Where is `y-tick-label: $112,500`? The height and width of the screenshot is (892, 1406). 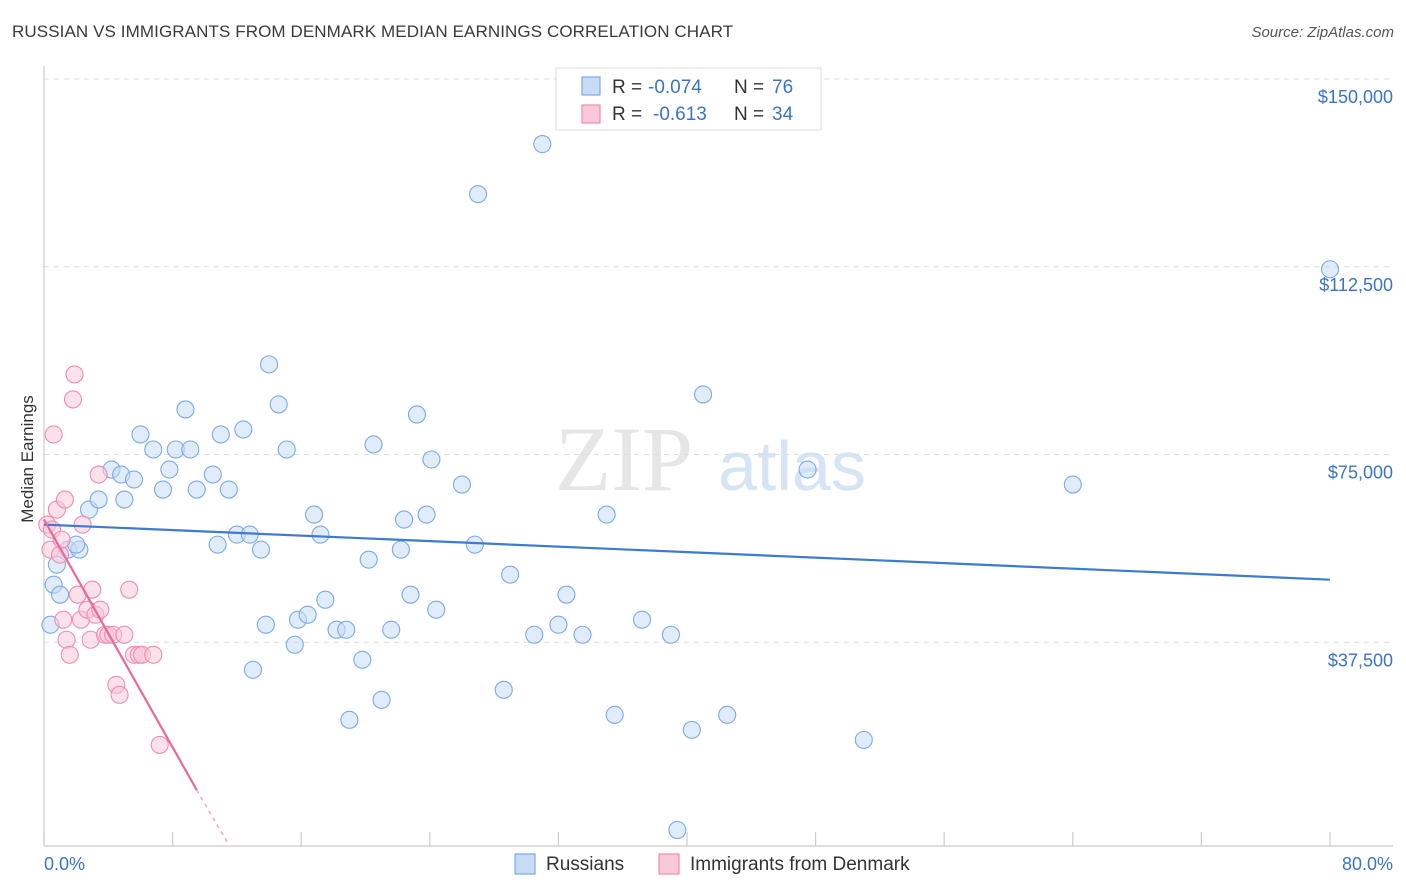 y-tick-label: $112,500 is located at coordinates (1356, 285).